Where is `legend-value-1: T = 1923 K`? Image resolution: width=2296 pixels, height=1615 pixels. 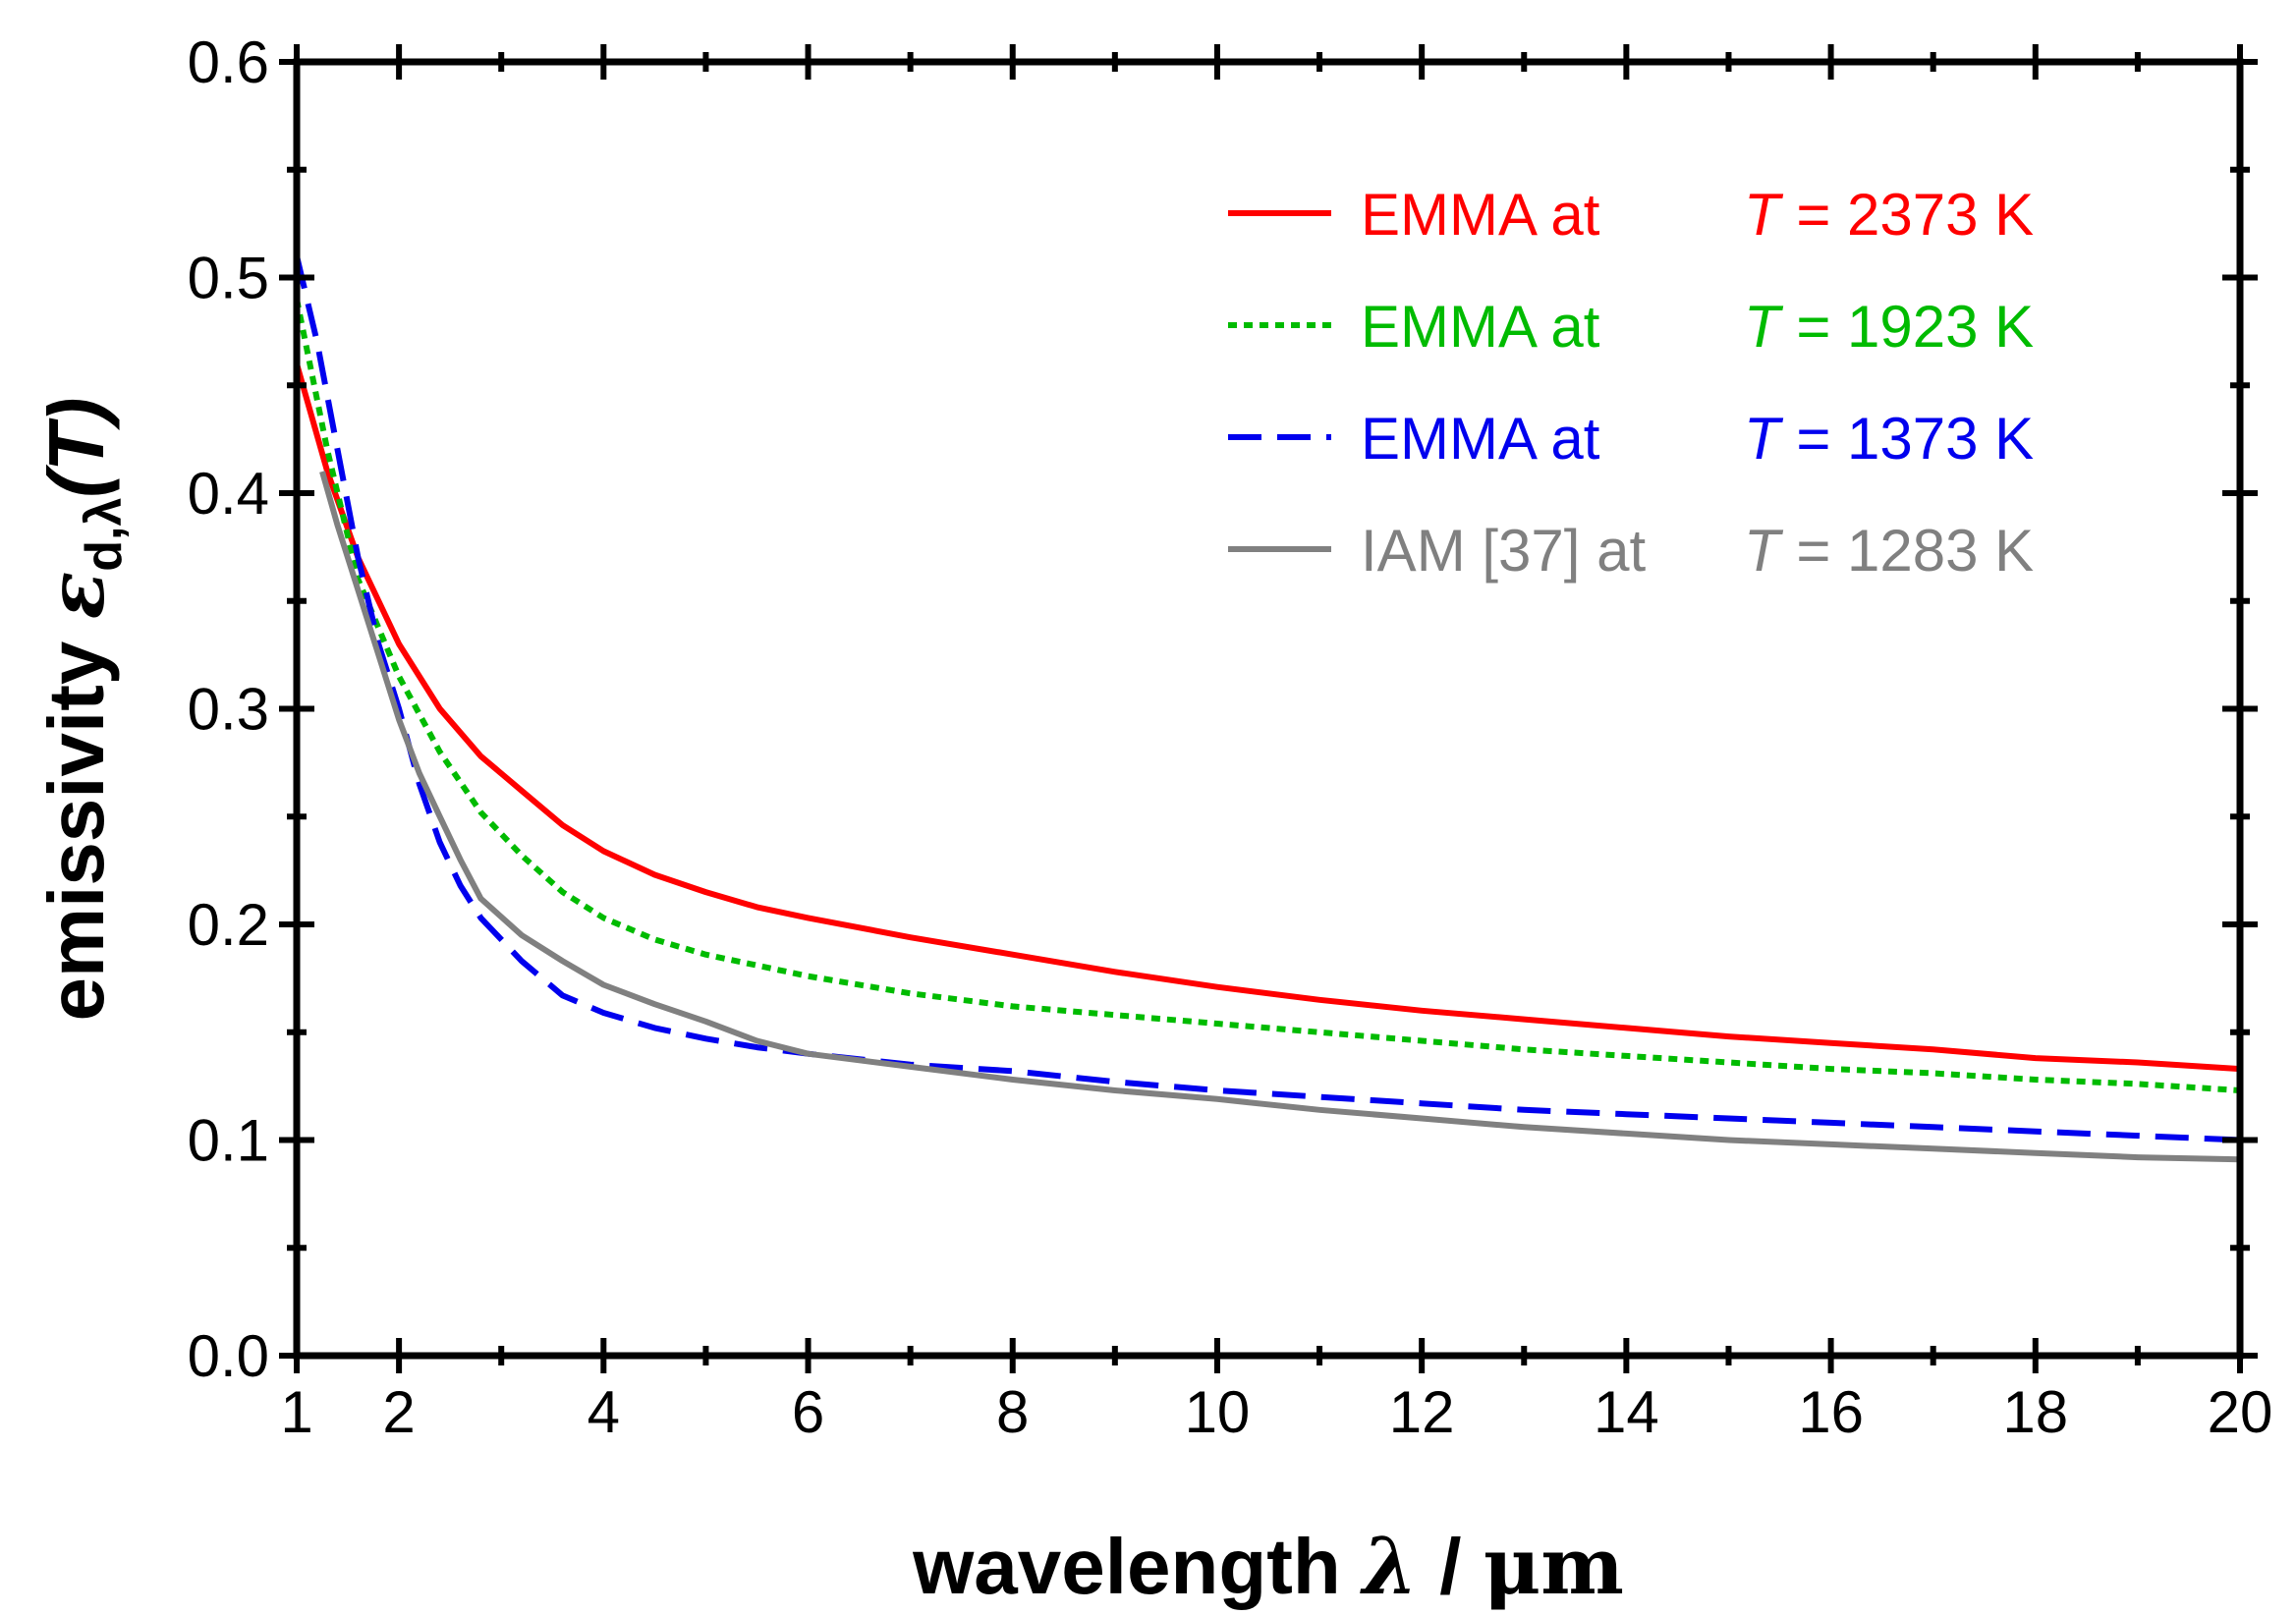 legend-value-1: T = 1923 K is located at coordinates (1889, 327).